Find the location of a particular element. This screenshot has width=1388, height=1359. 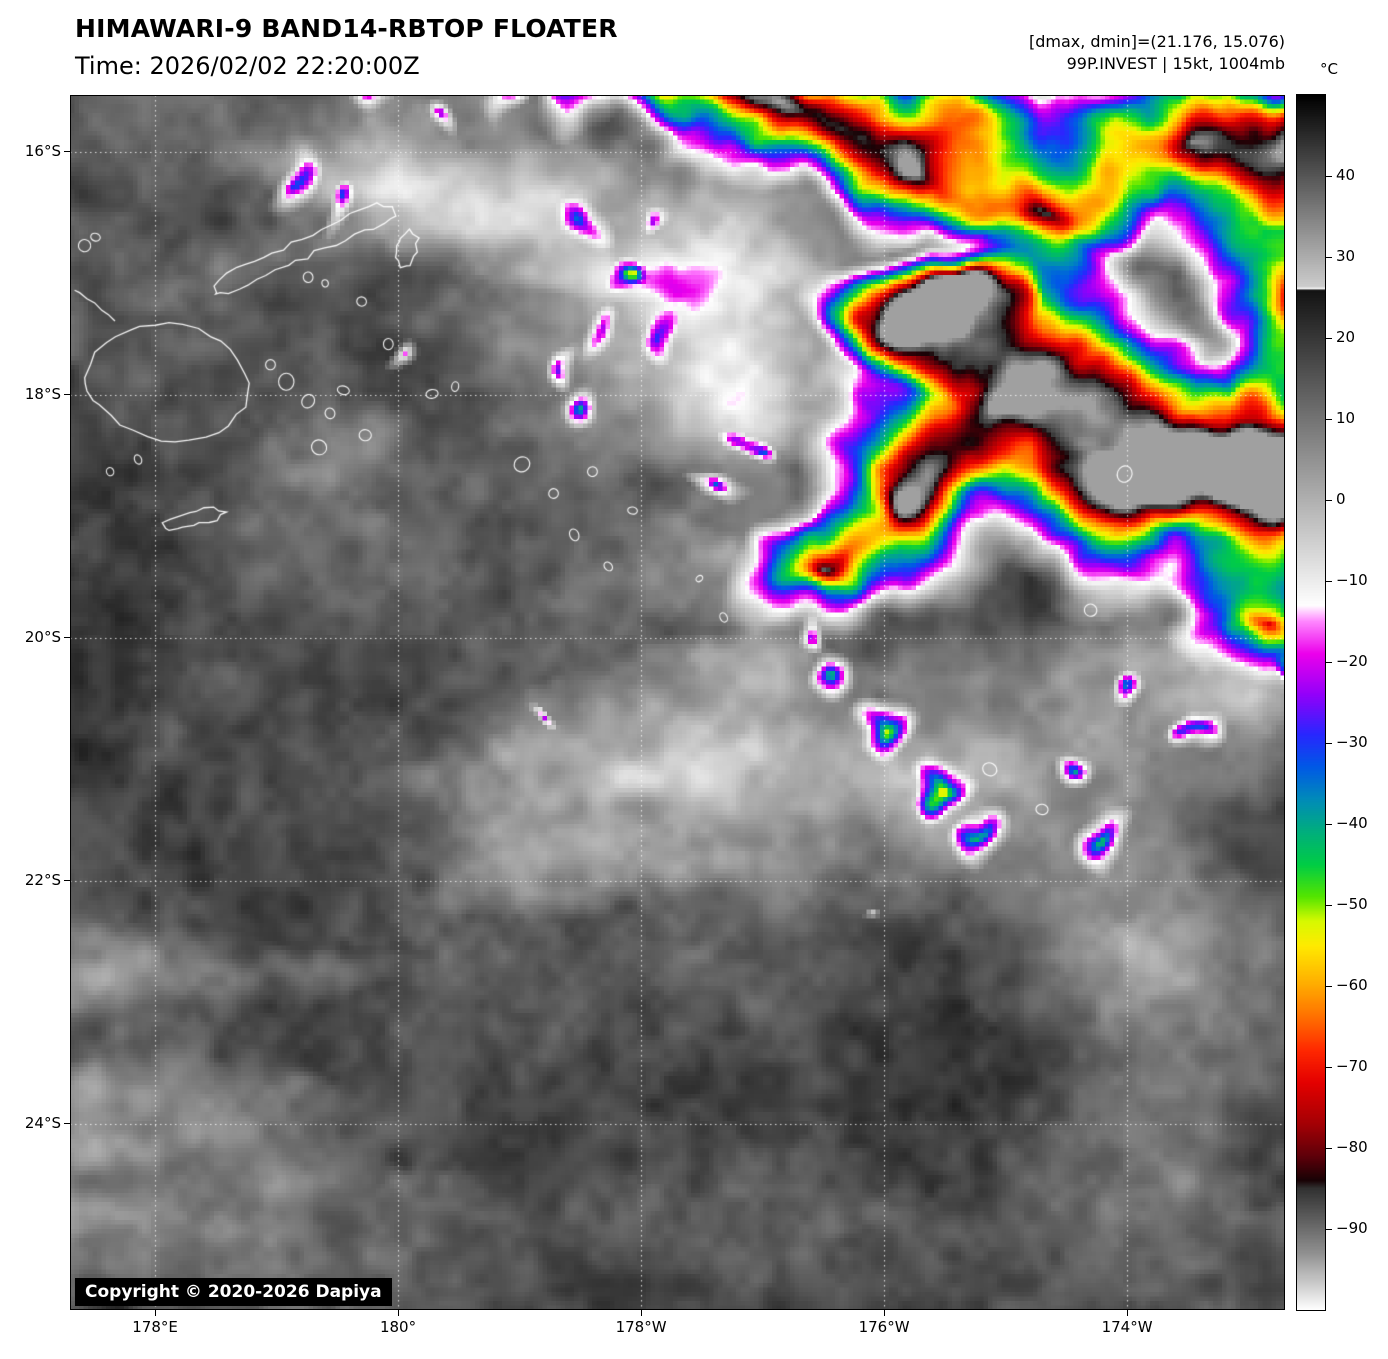

lon-axis-label: 174°W is located at coordinates (1127, 1327).